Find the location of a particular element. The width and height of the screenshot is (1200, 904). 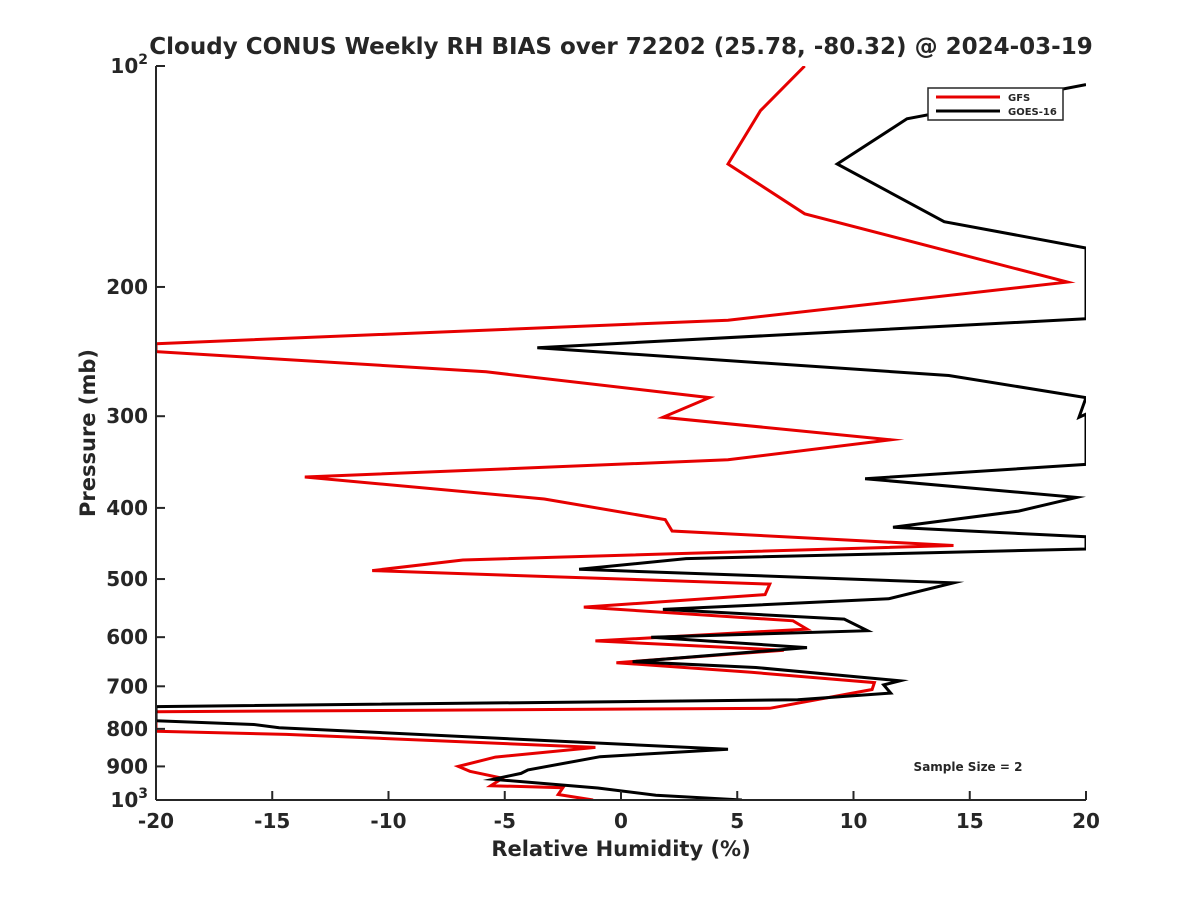

legend-box is located at coordinates (995, 104).